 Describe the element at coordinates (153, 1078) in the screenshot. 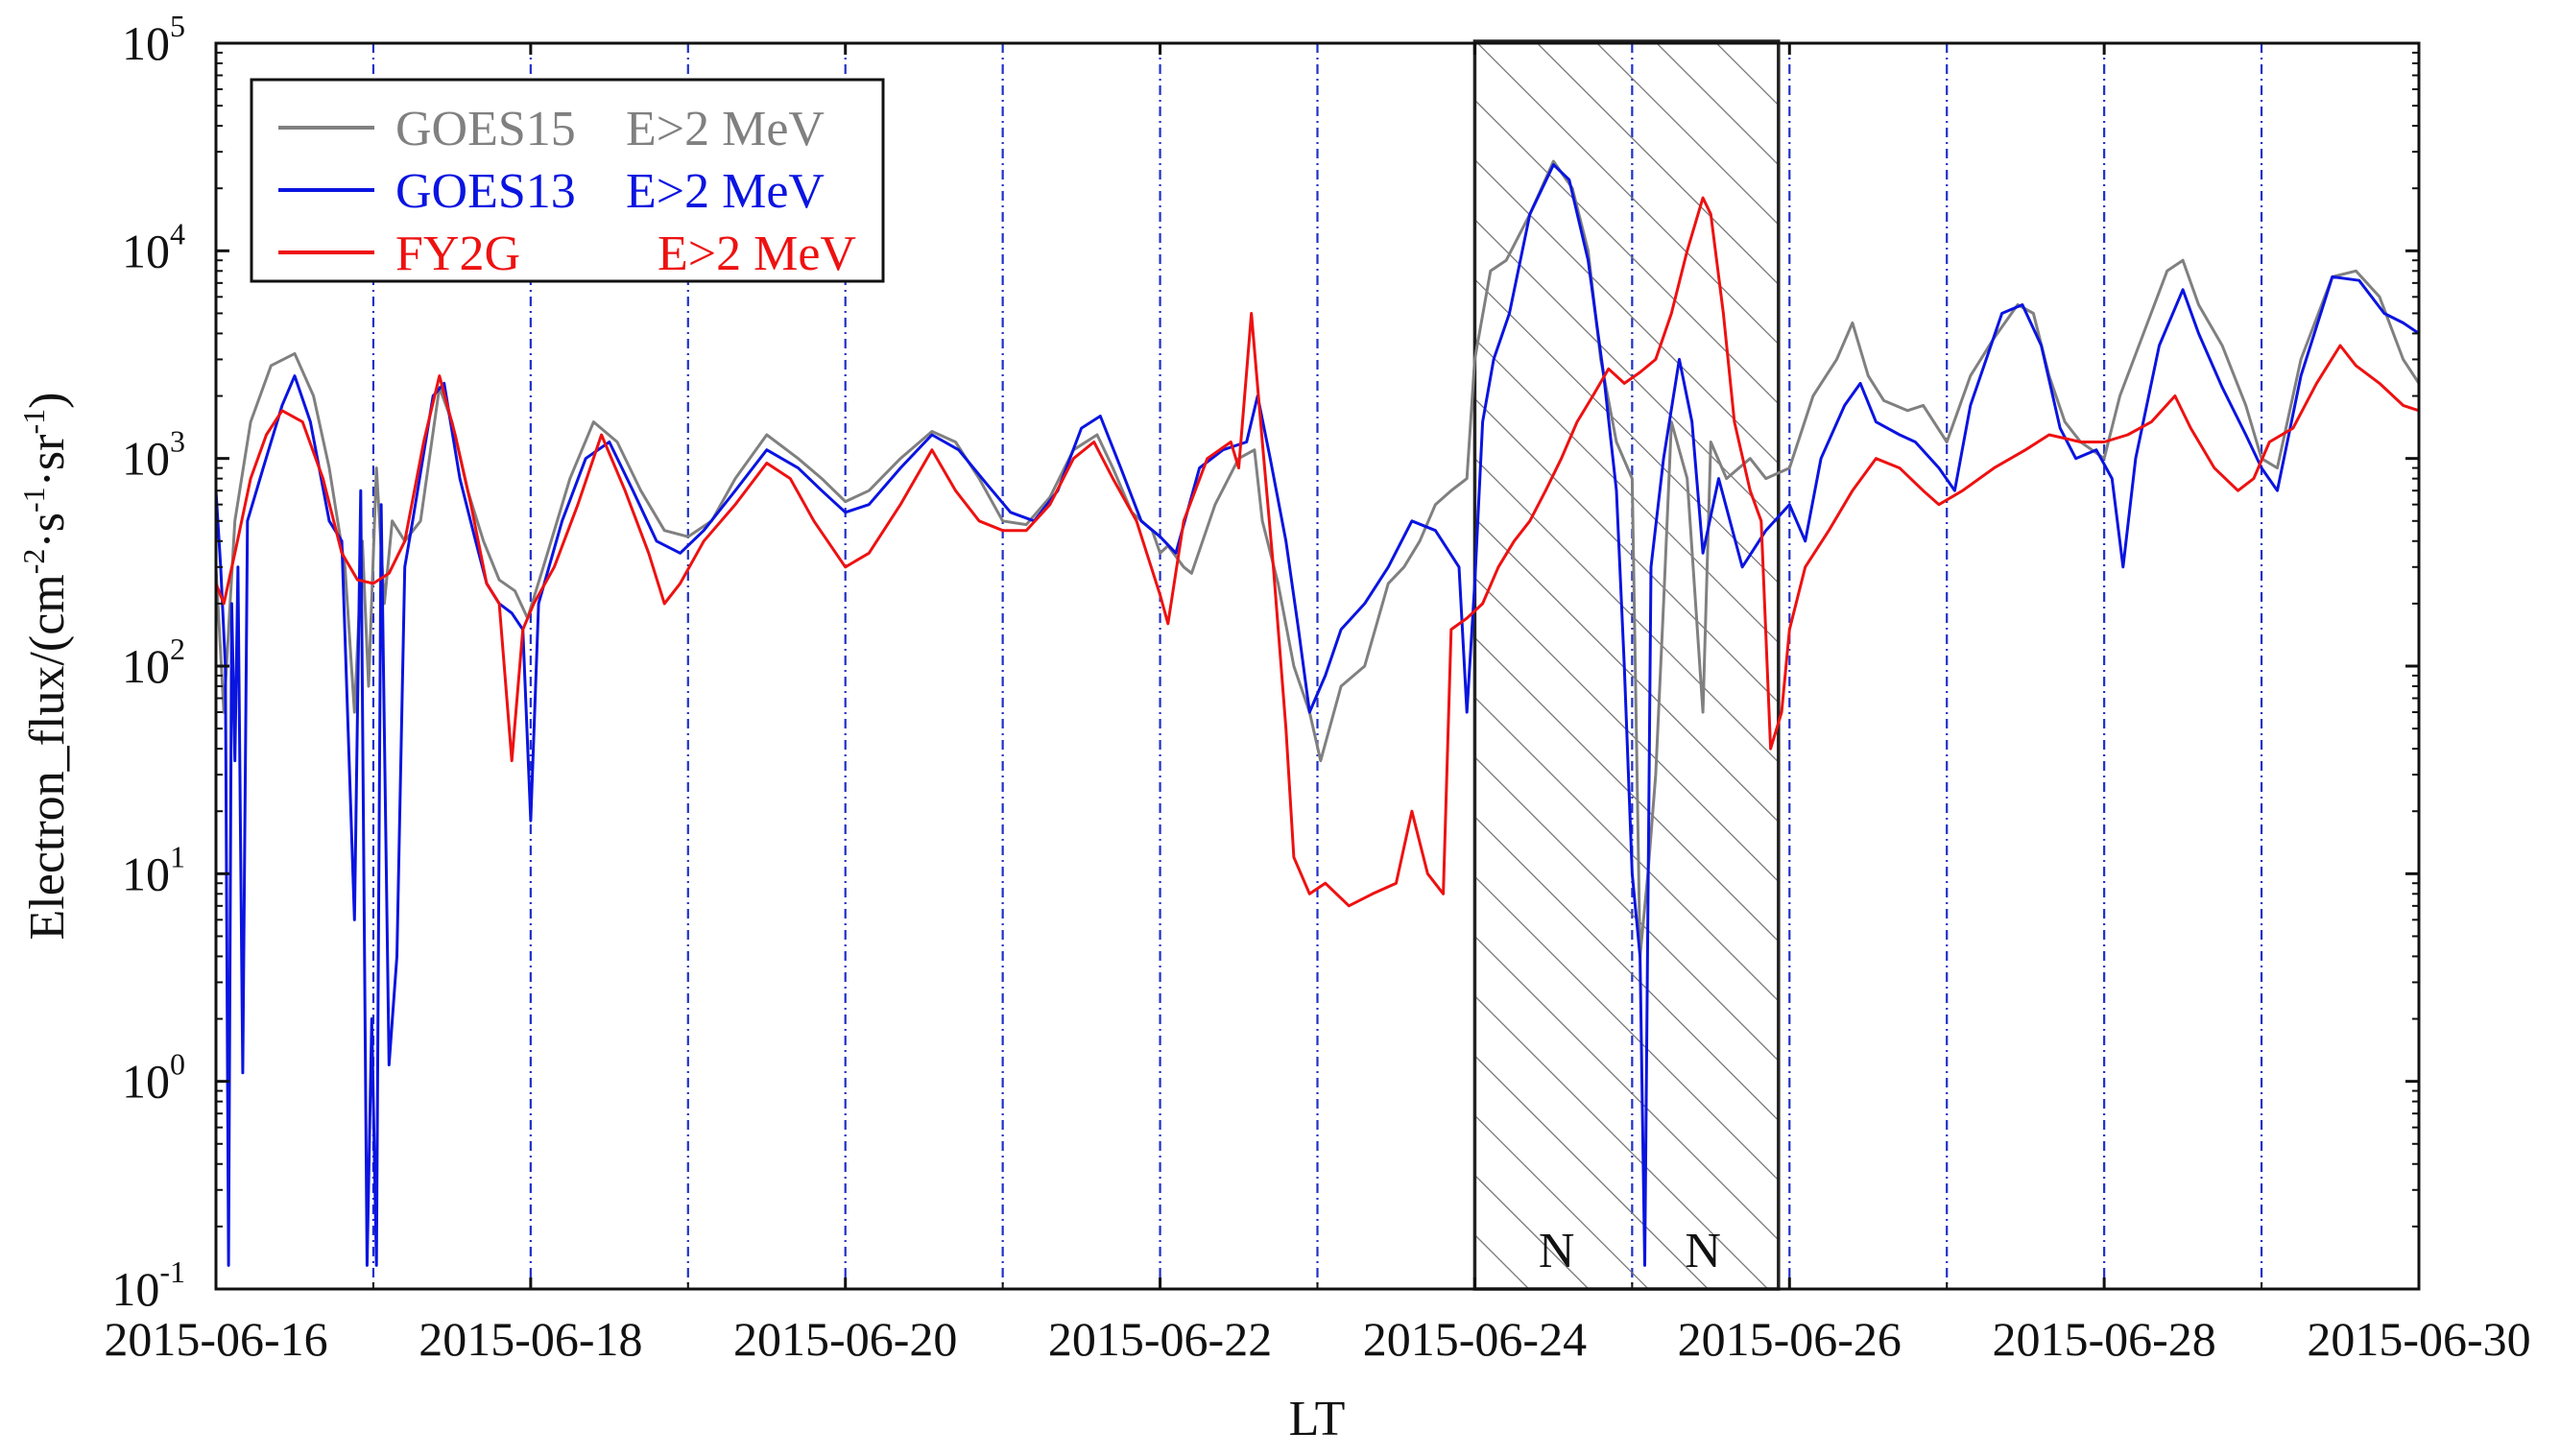

I see `y-tick-label: 10⁰` at that location.